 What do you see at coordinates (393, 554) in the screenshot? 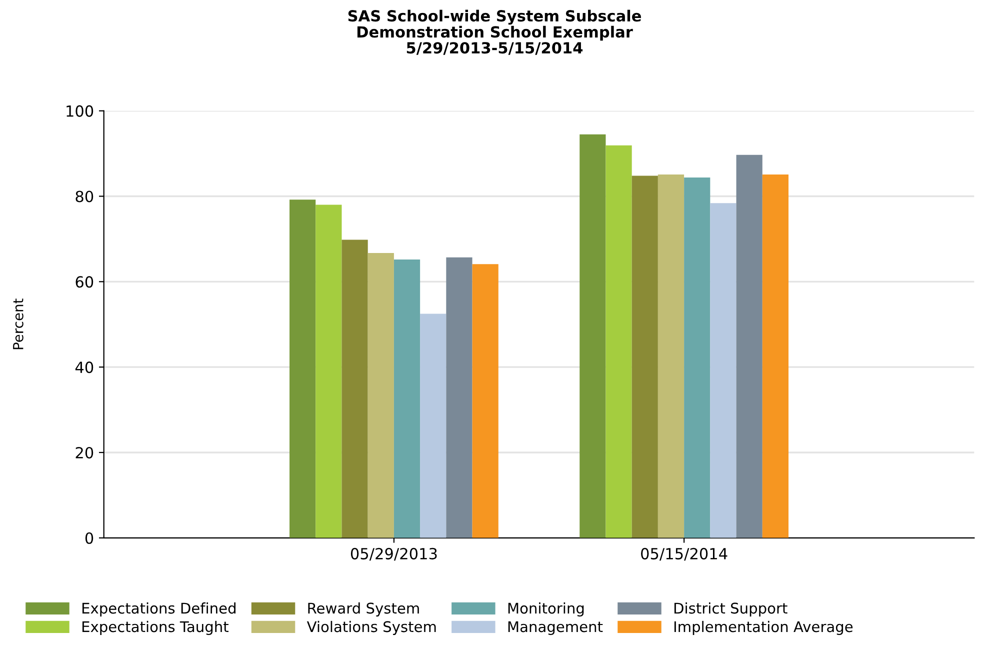
I see `x-tick-label: 05/29/2013` at bounding box center [393, 554].